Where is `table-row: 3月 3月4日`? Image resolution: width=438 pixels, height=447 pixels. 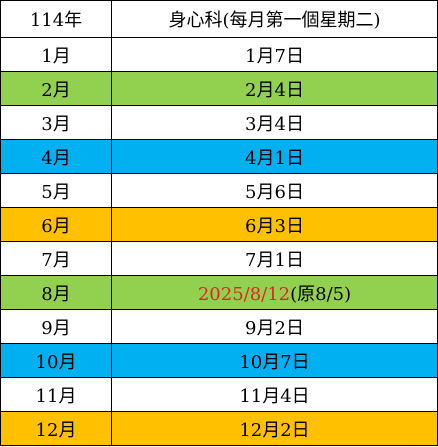
table-row: 3月 3月4日 is located at coordinates (219, 122).